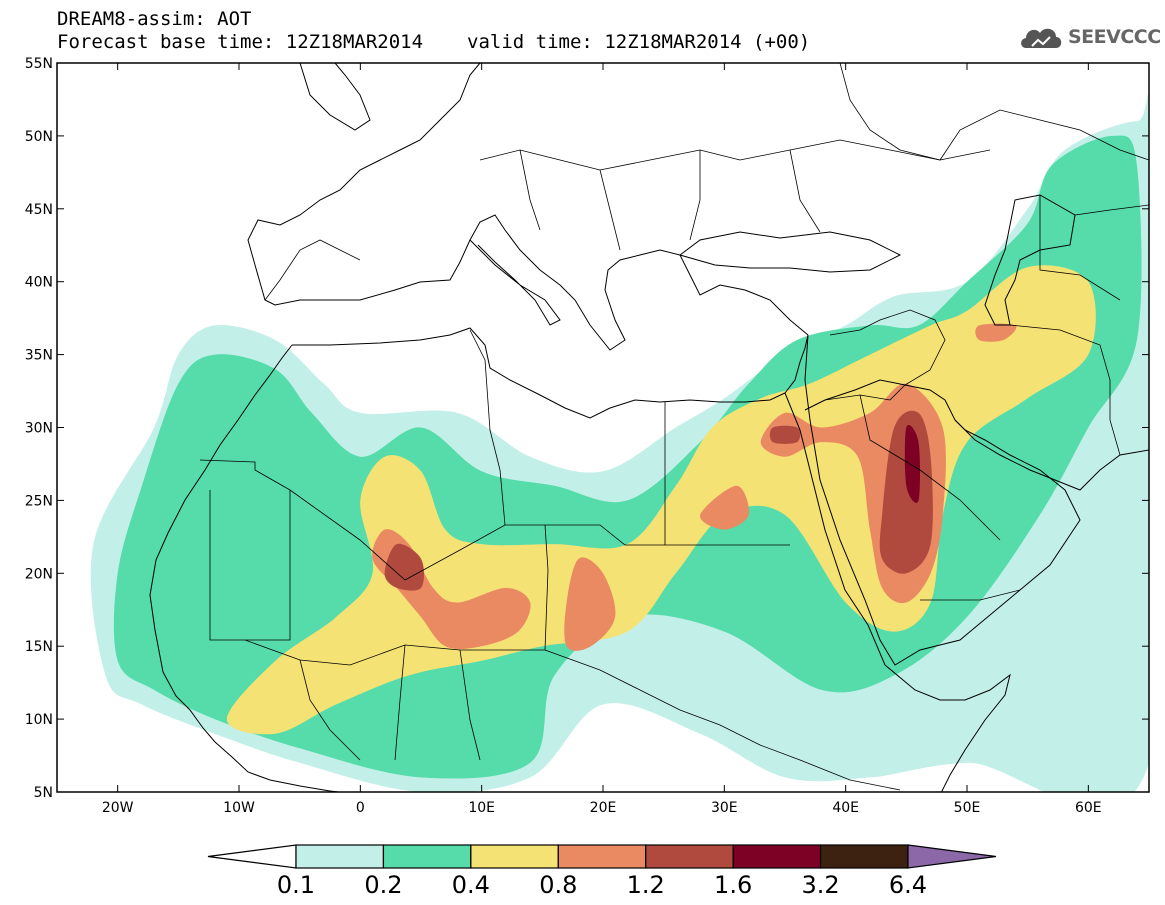 The image size is (1165, 905). I want to click on colorbar-label: 0.8, so click(558, 885).